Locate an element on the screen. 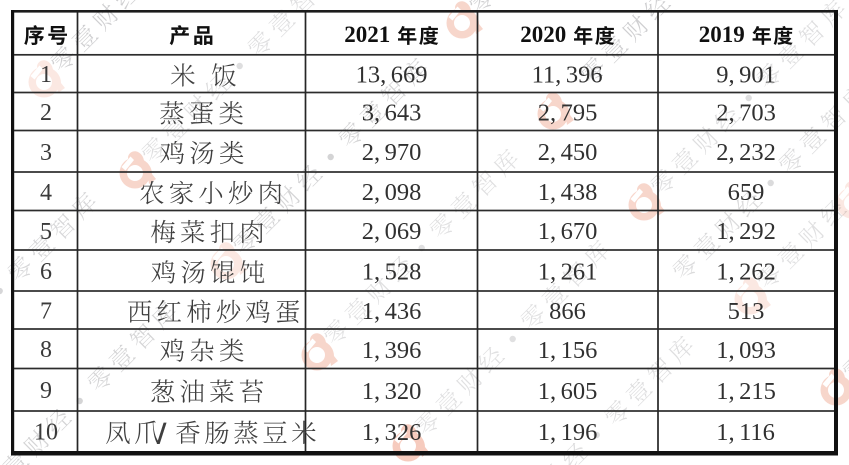 This screenshot has width=849, height=465. svg-text:1,320: 1, 320 is located at coordinates (392, 391).